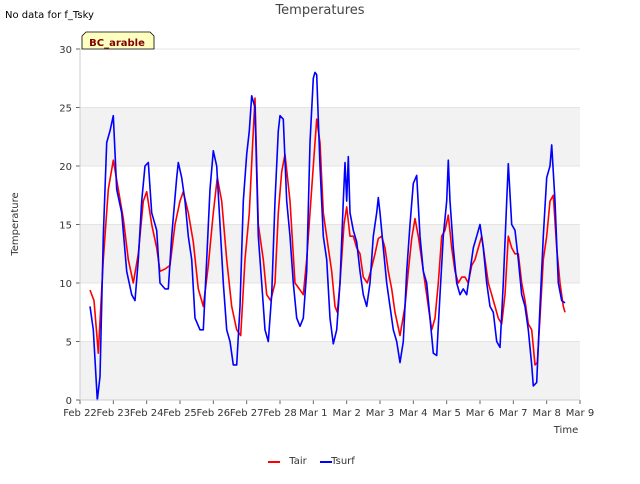 The height and width of the screenshot is (484, 640). I want to click on x-tick-label: Feb 26, so click(214, 413).